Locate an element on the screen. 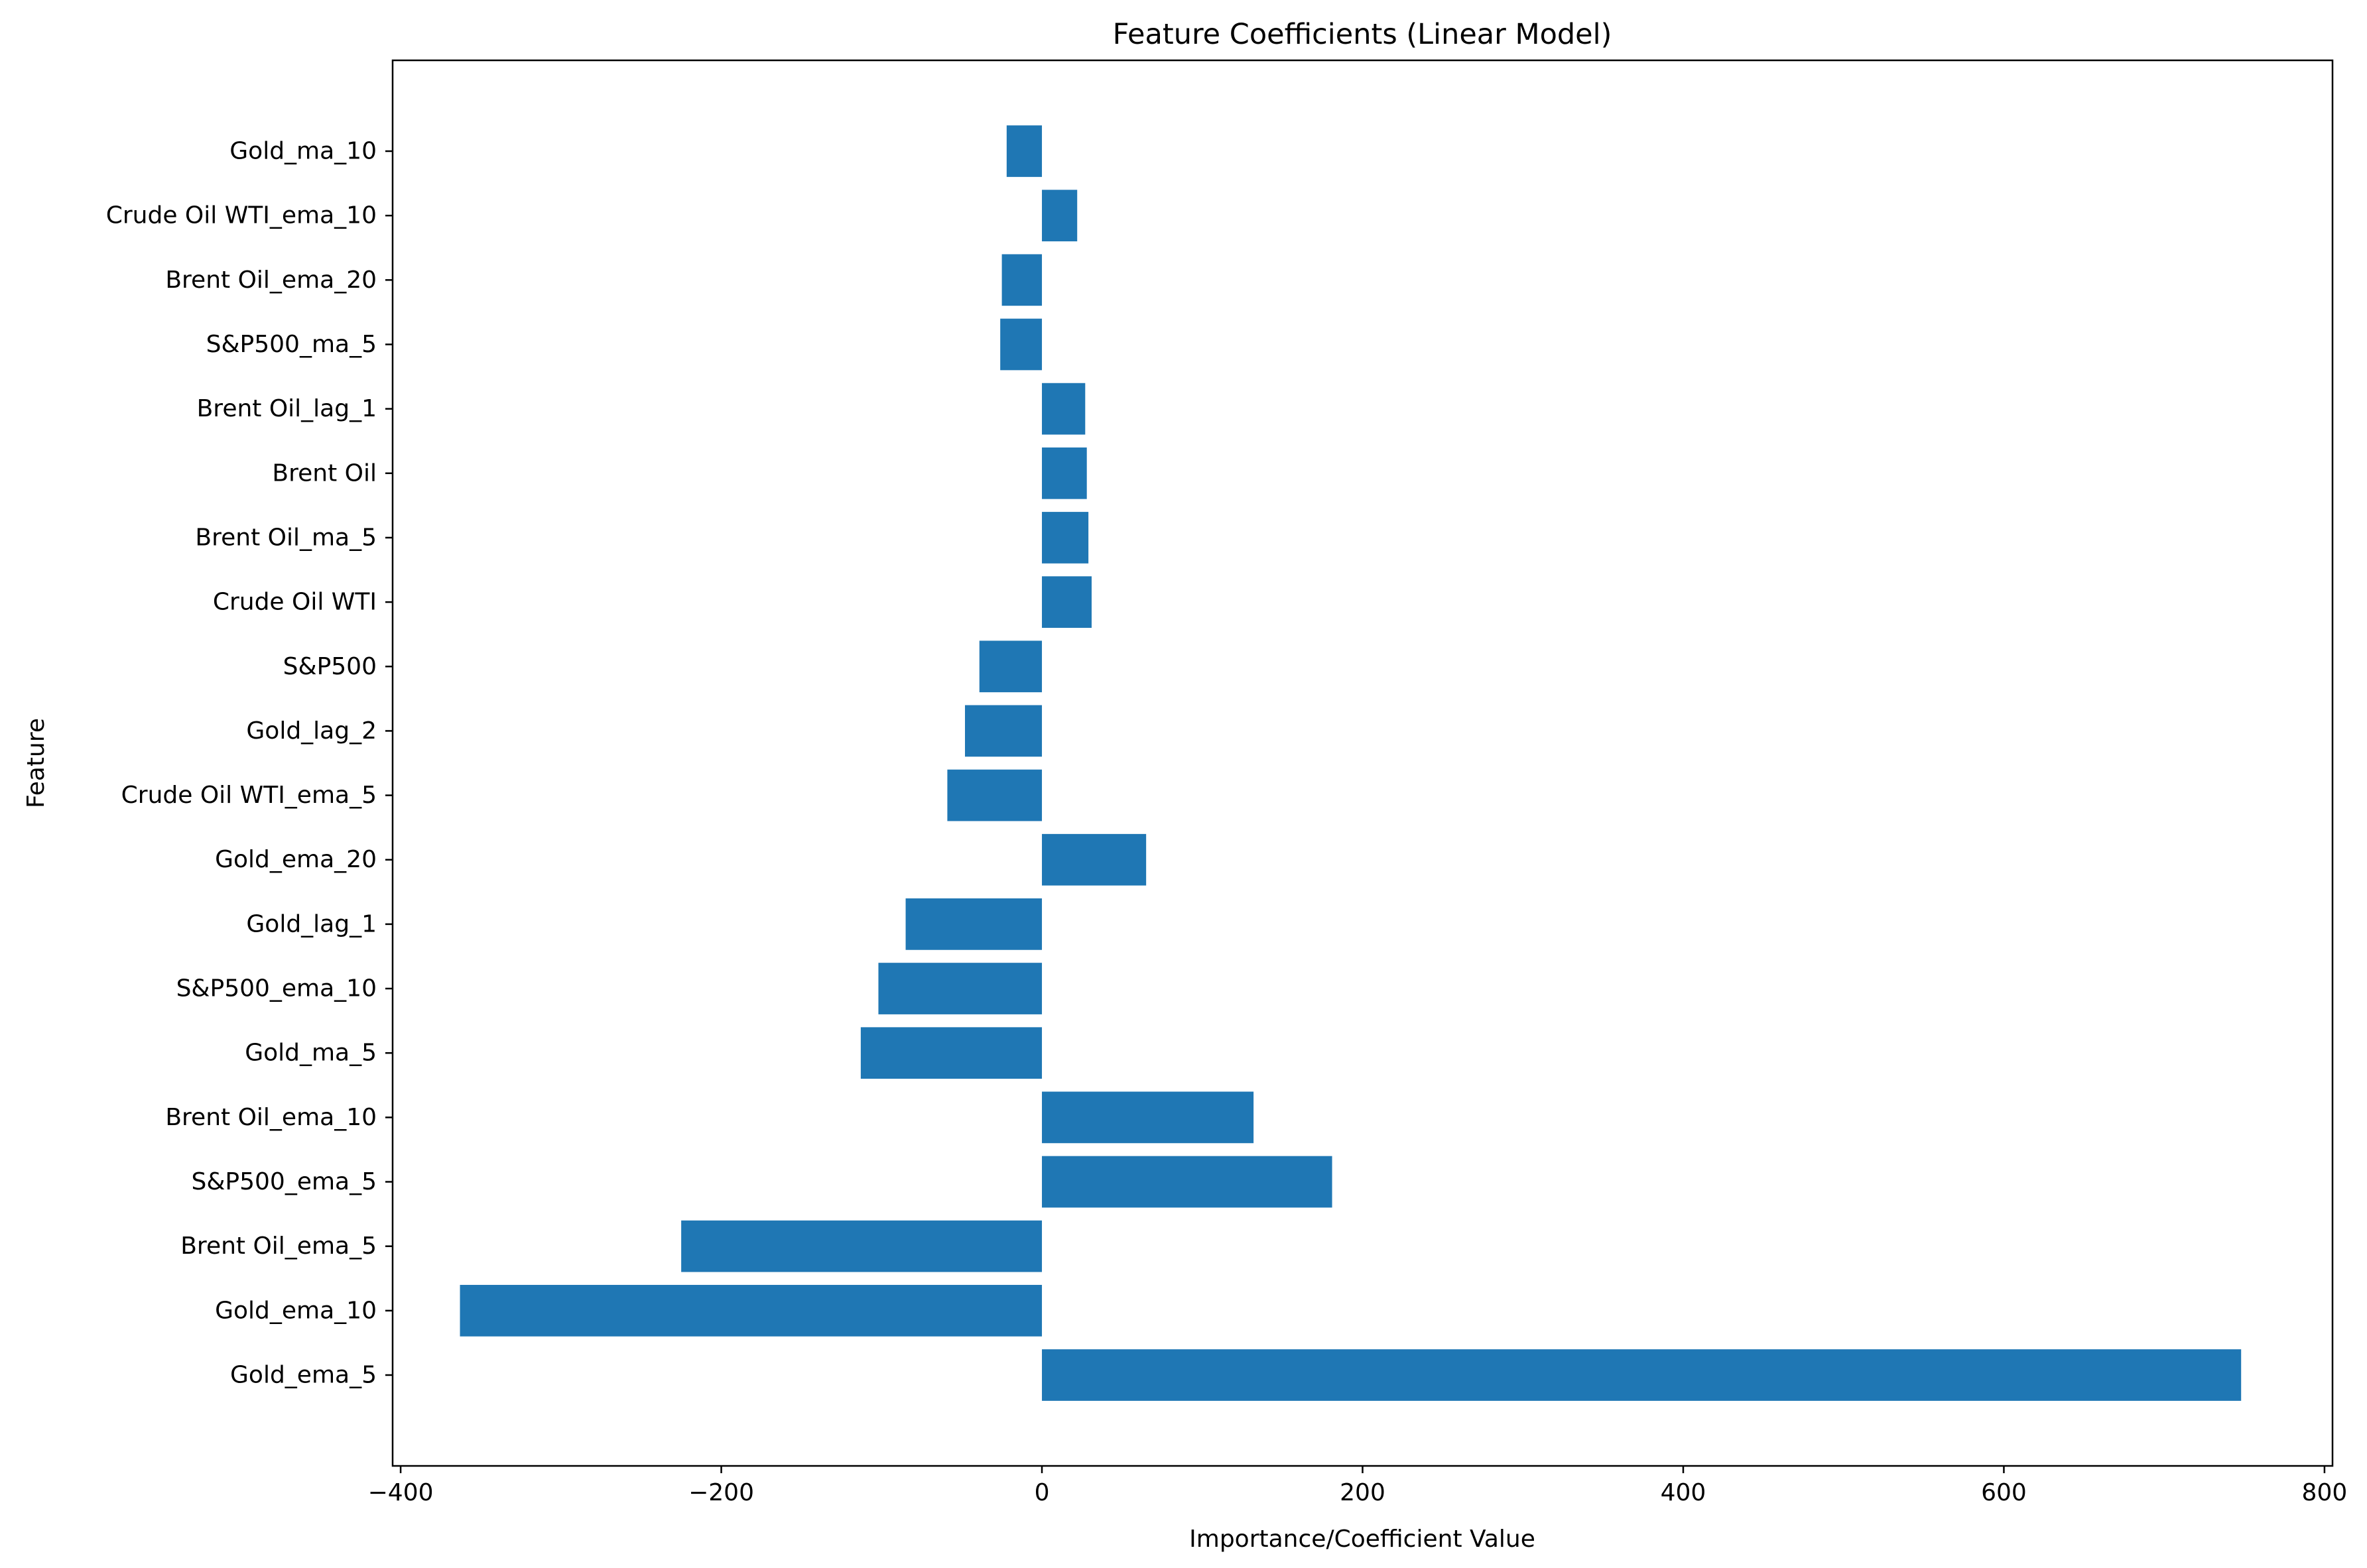 The width and height of the screenshot is (2367, 1568). chart-title: Feature Coefficients (Linear Model) is located at coordinates (1362, 34).